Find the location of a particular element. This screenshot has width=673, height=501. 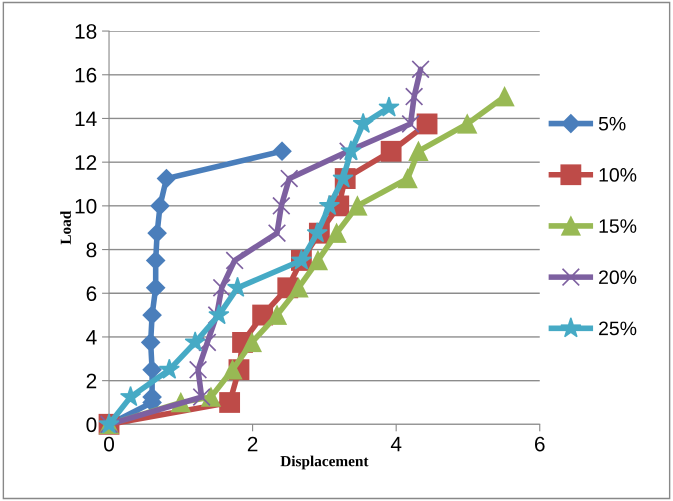

x-tick-label: 0 is located at coordinates (109, 444).